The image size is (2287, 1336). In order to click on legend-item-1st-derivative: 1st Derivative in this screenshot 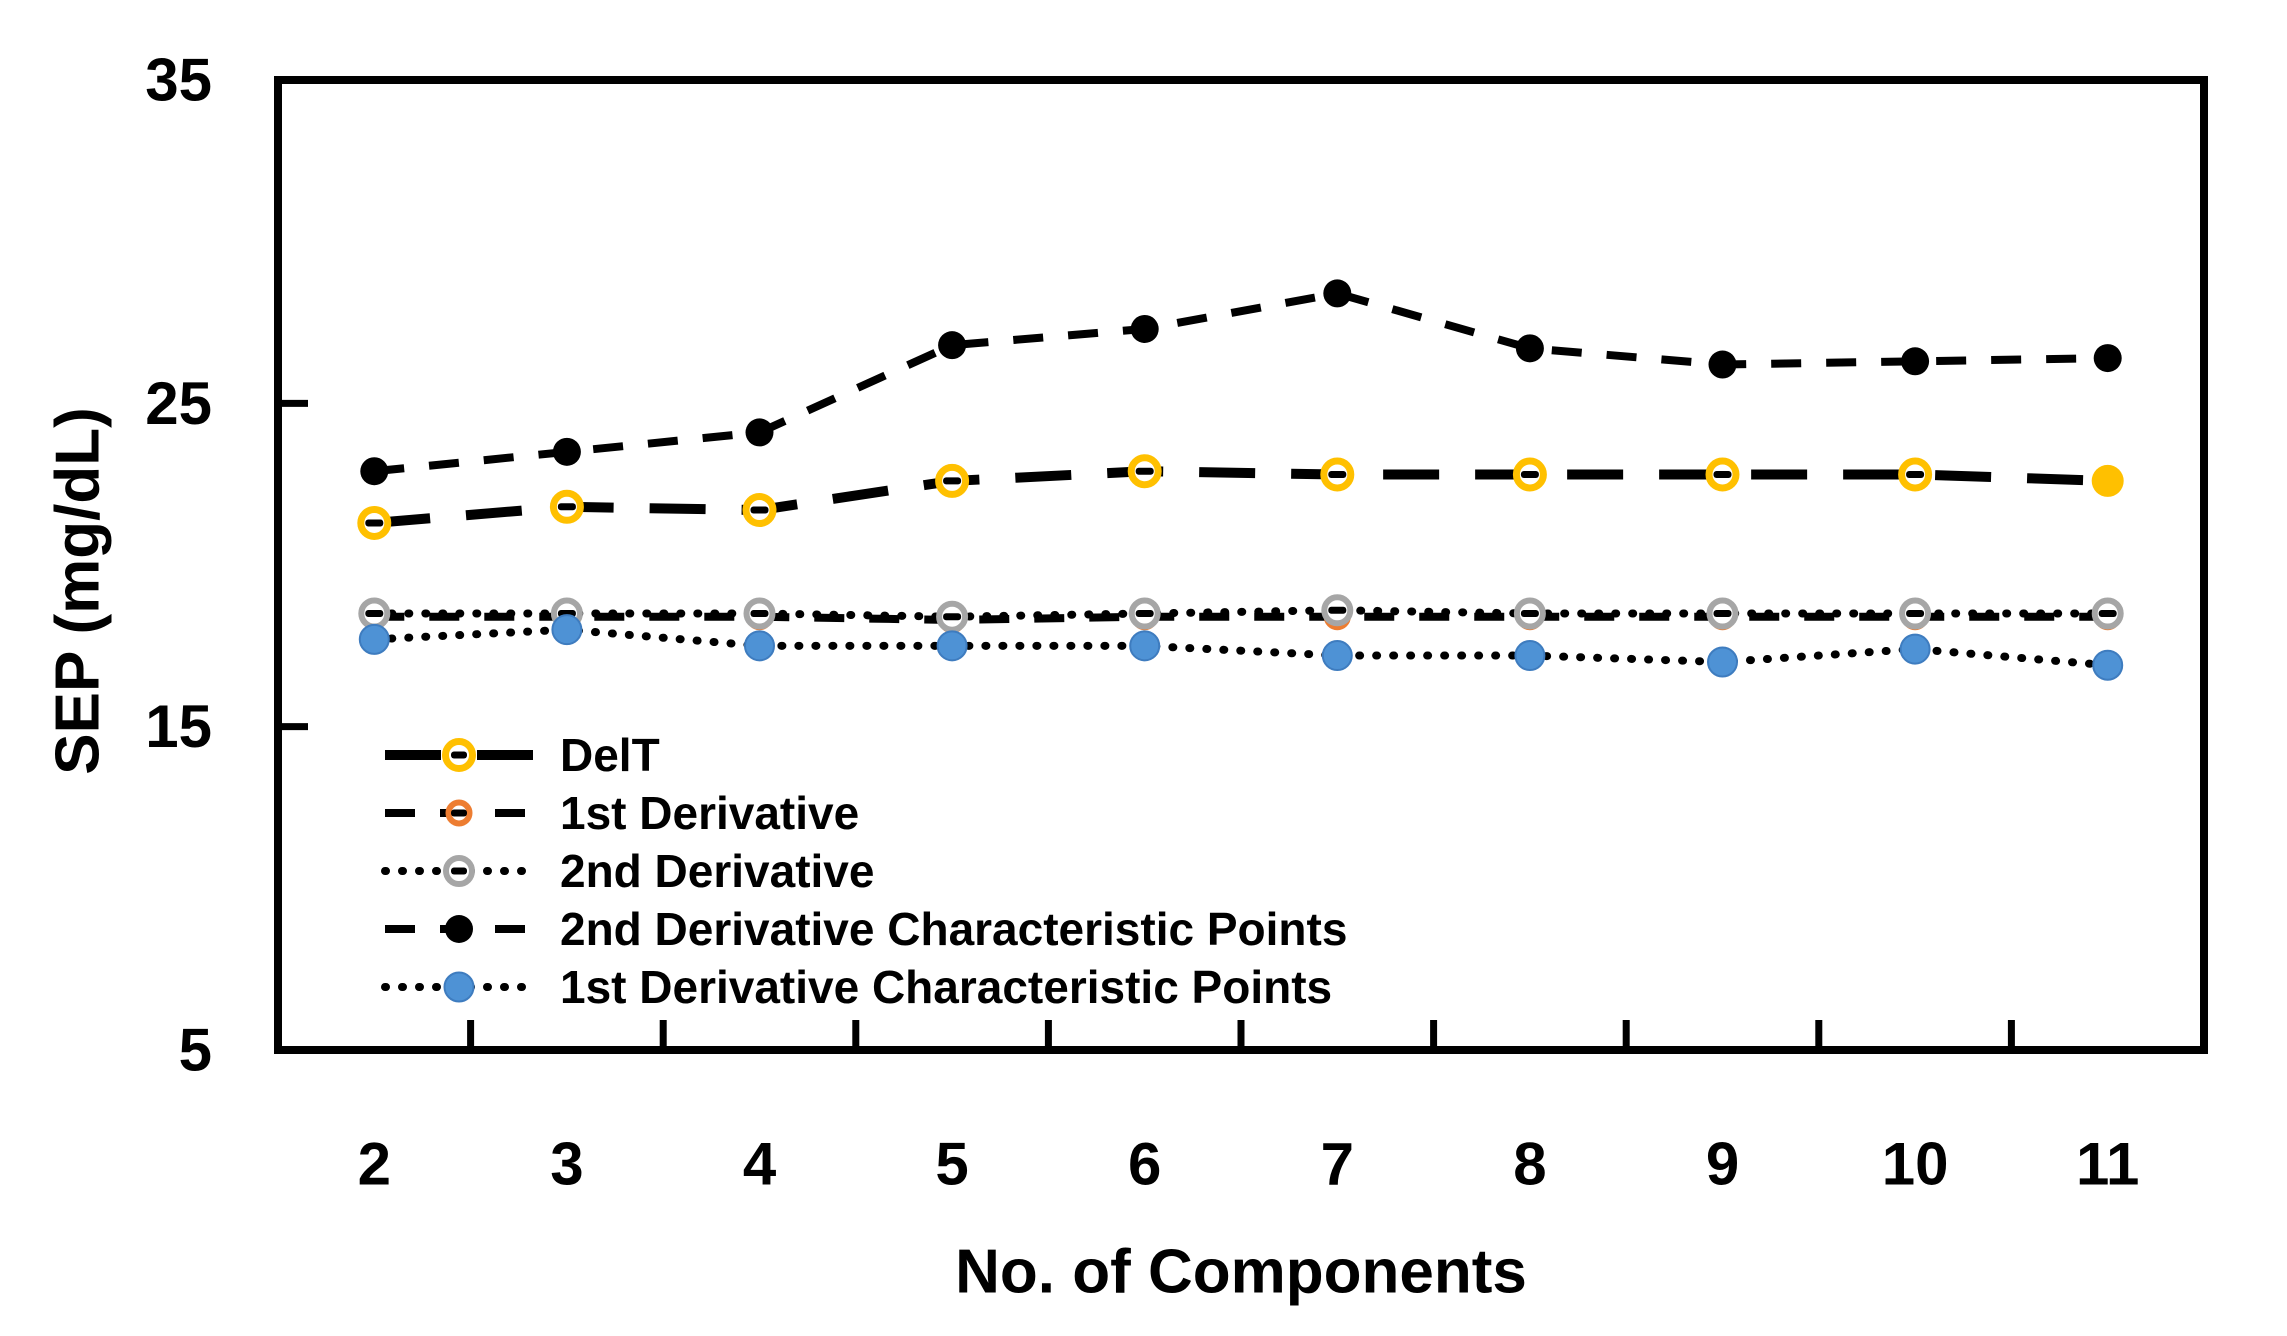, I will do `click(622, 813)`.